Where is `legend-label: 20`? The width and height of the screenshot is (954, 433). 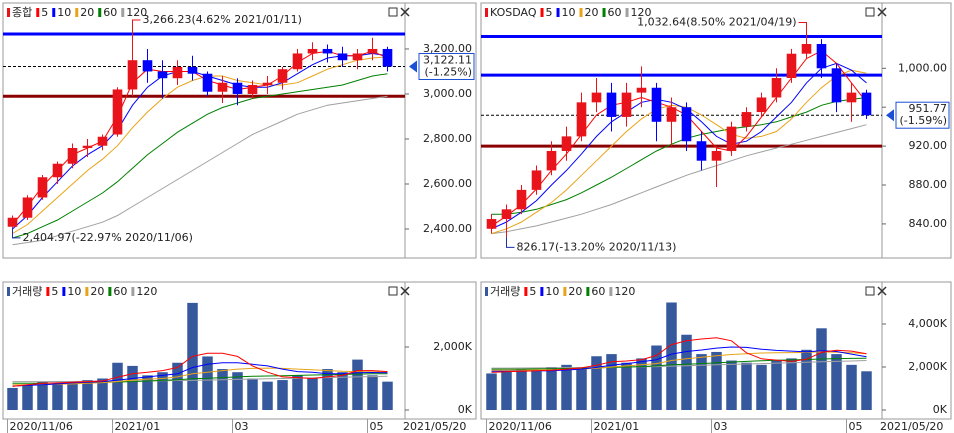 legend-label: 20 is located at coordinates (87, 12).